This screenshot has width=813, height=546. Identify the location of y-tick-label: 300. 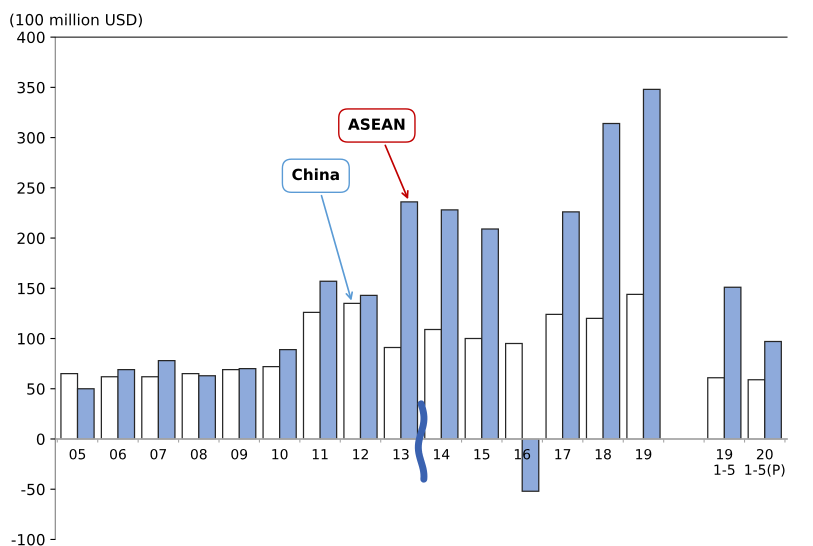
(31, 138).